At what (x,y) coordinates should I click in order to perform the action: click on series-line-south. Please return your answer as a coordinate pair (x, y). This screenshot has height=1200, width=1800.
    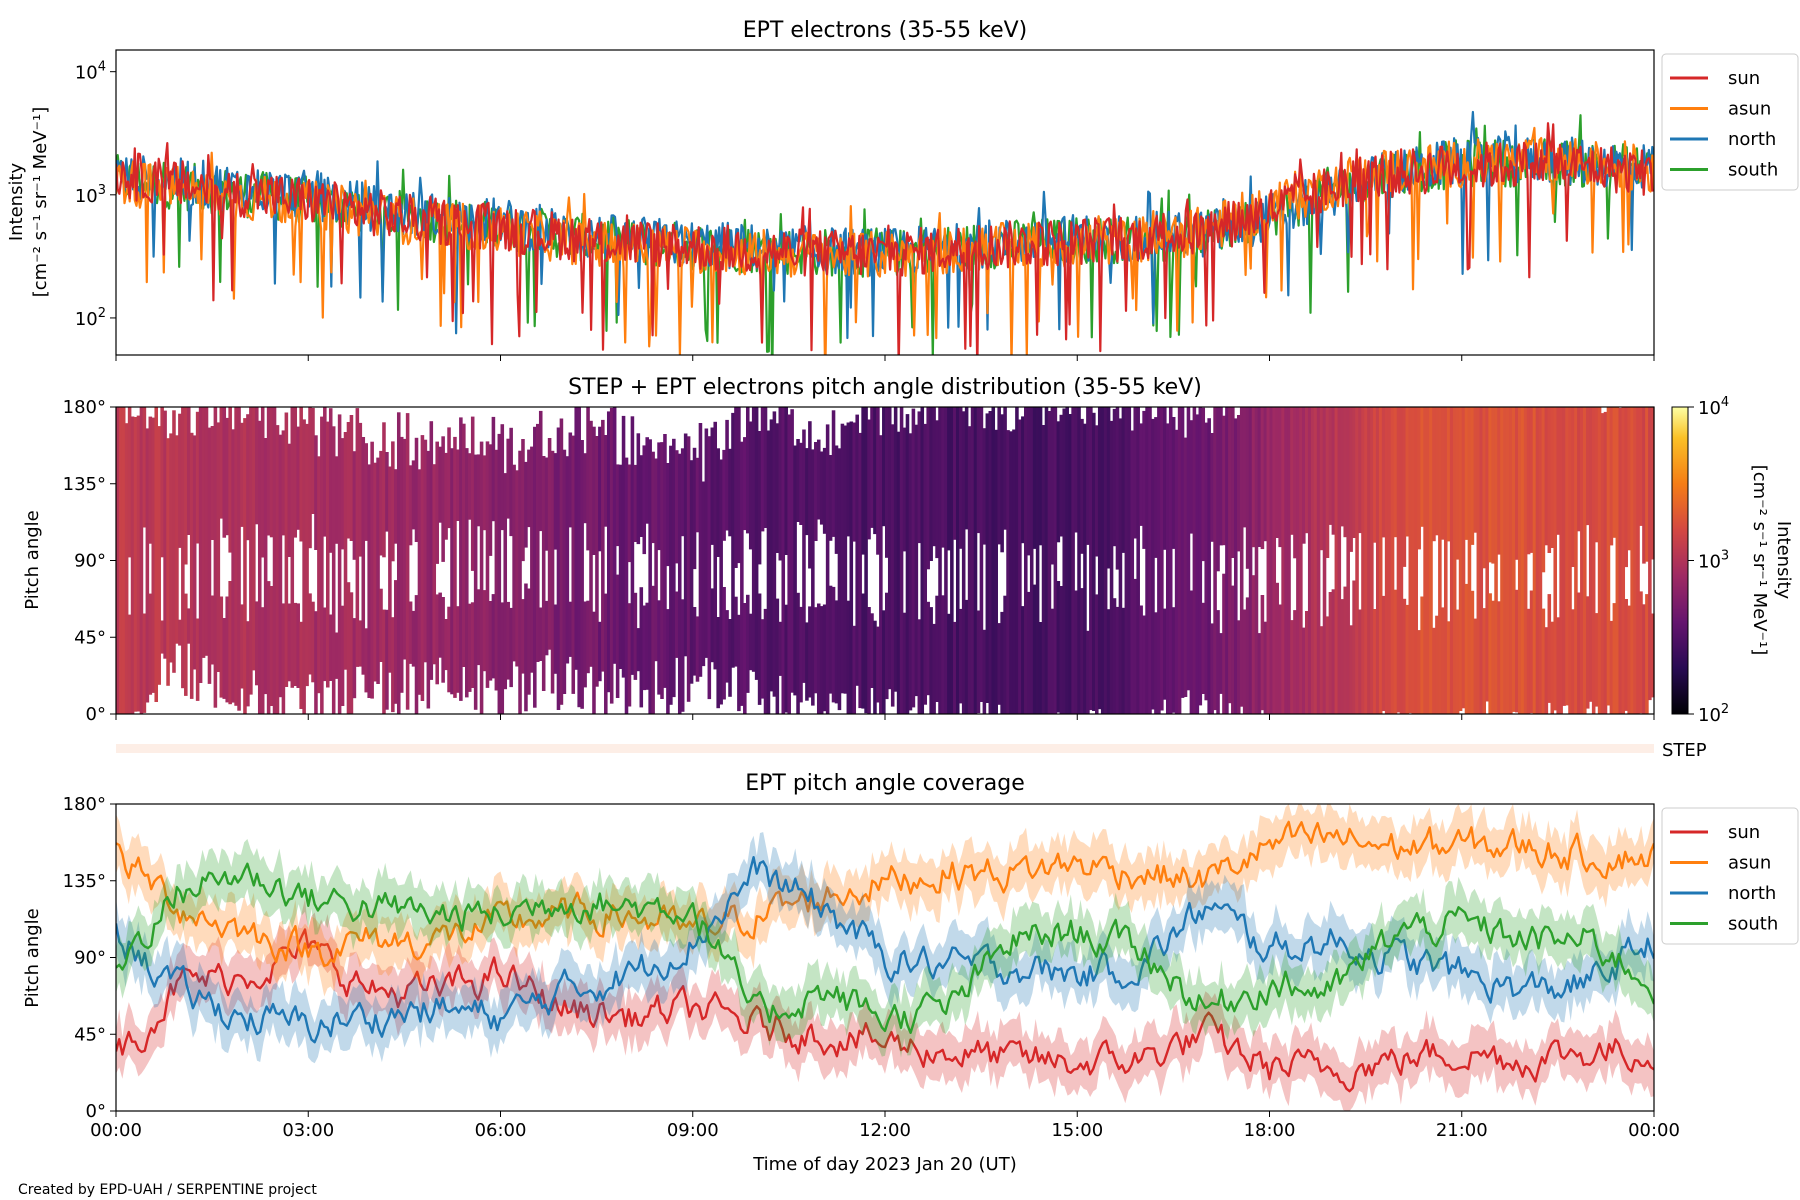
    Looking at the image, I should click on (885, 948).